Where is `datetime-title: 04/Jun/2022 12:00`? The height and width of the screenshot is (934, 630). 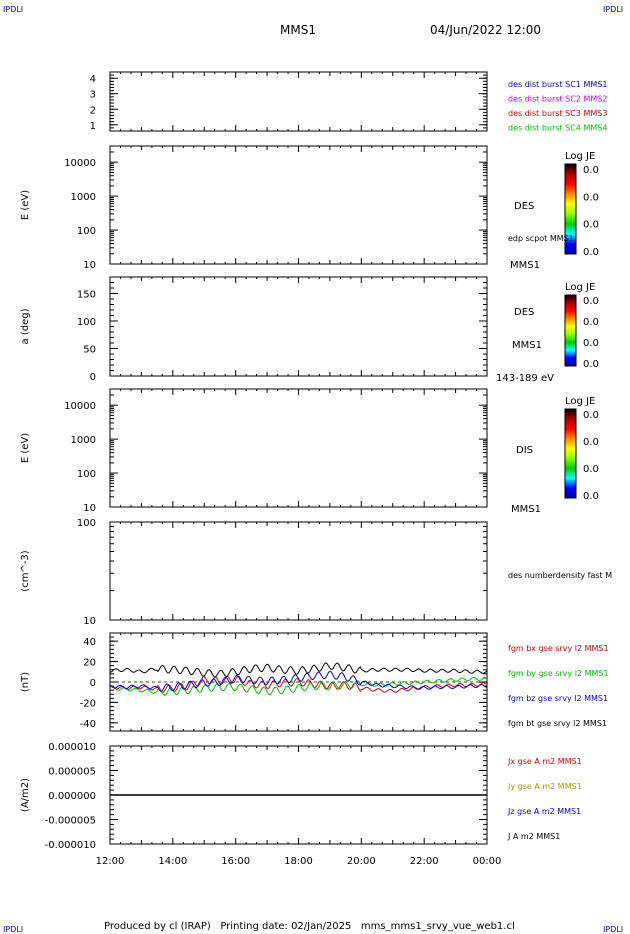 datetime-title: 04/Jun/2022 12:00 is located at coordinates (485, 30).